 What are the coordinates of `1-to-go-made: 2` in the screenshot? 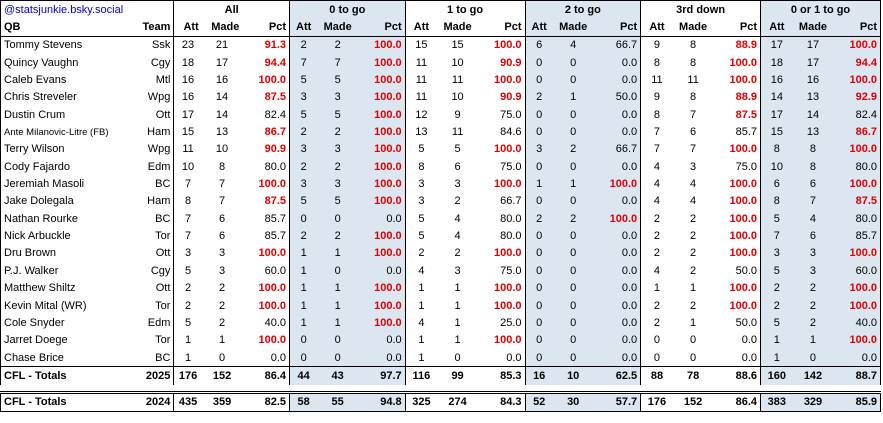 It's located at (457, 253).